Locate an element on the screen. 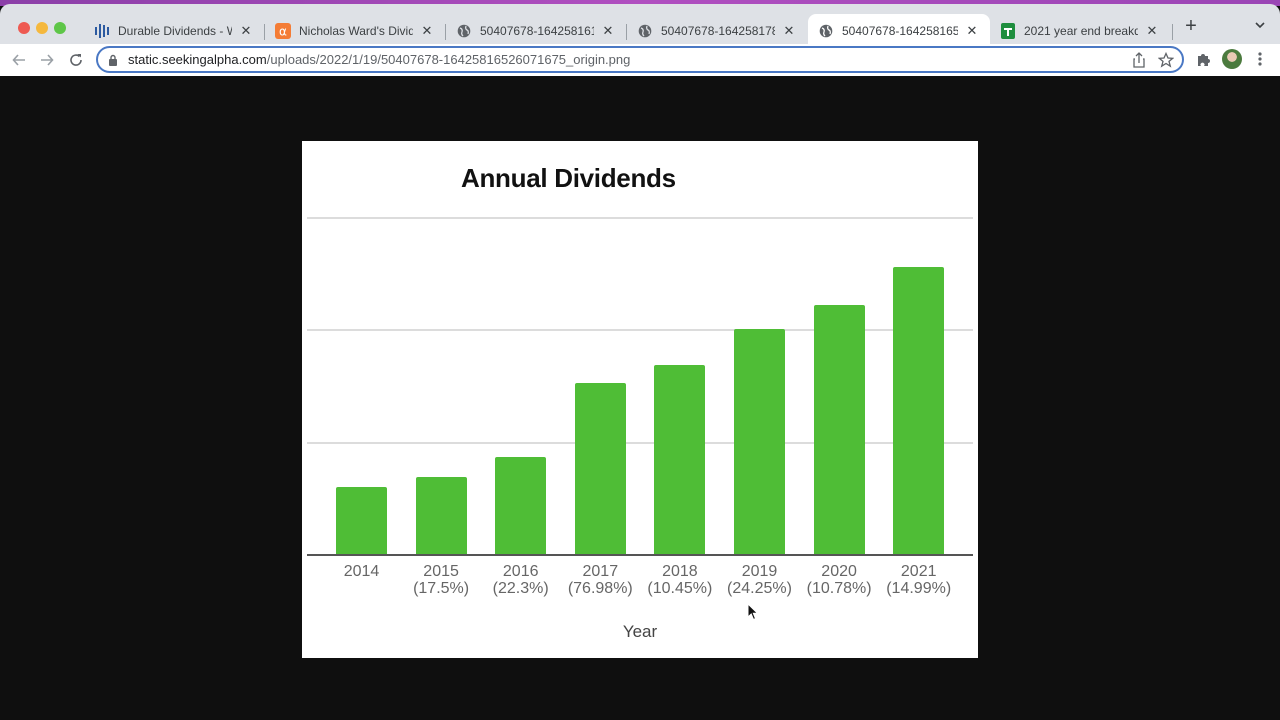  x-tick-year: 2015 is located at coordinates (441, 571).